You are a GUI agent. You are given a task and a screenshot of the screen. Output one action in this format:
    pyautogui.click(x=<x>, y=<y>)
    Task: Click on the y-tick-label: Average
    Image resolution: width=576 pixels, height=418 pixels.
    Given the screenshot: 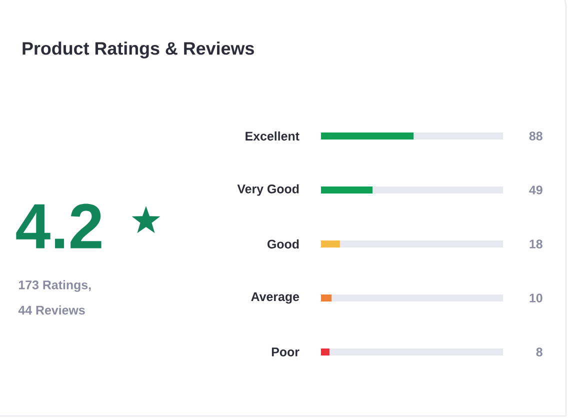 What is the action you would take?
    pyautogui.click(x=275, y=298)
    